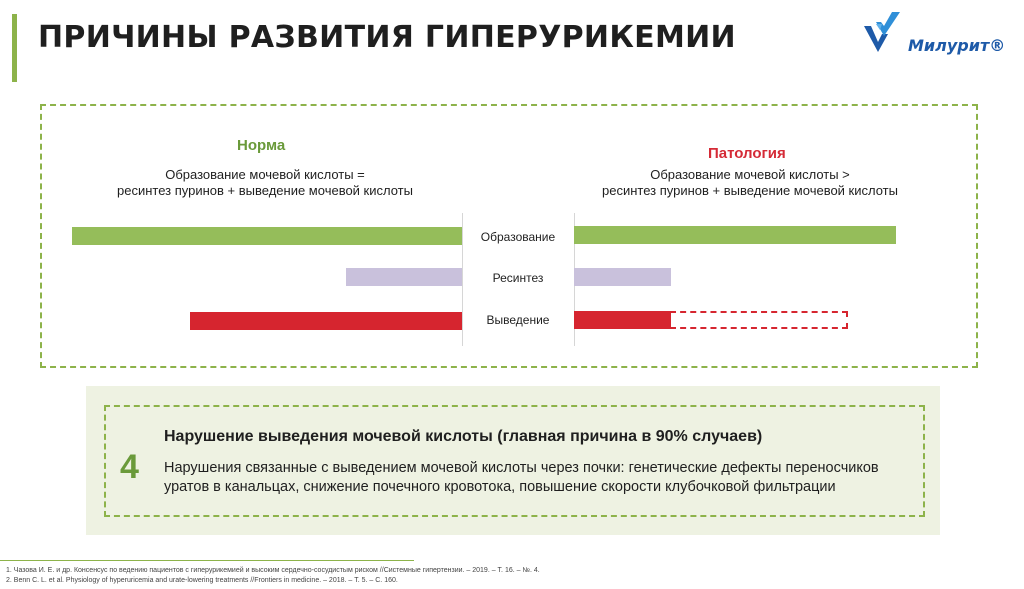 The width and height of the screenshot is (1024, 589). What do you see at coordinates (622, 277) in the screenshot?
I see `pathology-resynthesis-bar` at bounding box center [622, 277].